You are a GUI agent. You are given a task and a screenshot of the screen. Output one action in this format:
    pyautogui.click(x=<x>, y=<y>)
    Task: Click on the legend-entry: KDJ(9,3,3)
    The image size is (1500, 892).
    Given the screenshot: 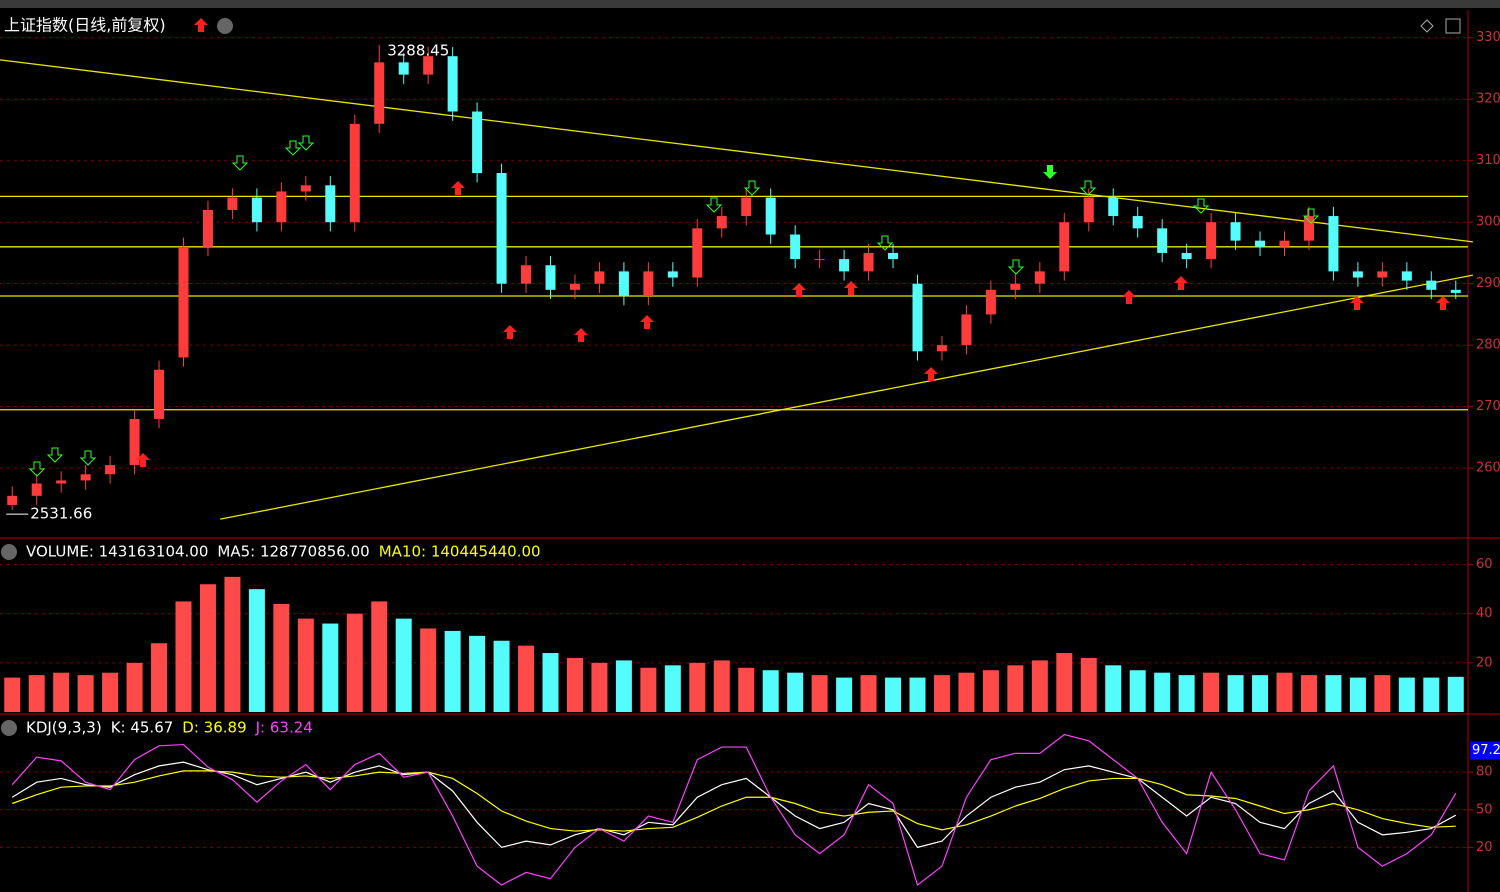 What is the action you would take?
    pyautogui.click(x=64, y=728)
    